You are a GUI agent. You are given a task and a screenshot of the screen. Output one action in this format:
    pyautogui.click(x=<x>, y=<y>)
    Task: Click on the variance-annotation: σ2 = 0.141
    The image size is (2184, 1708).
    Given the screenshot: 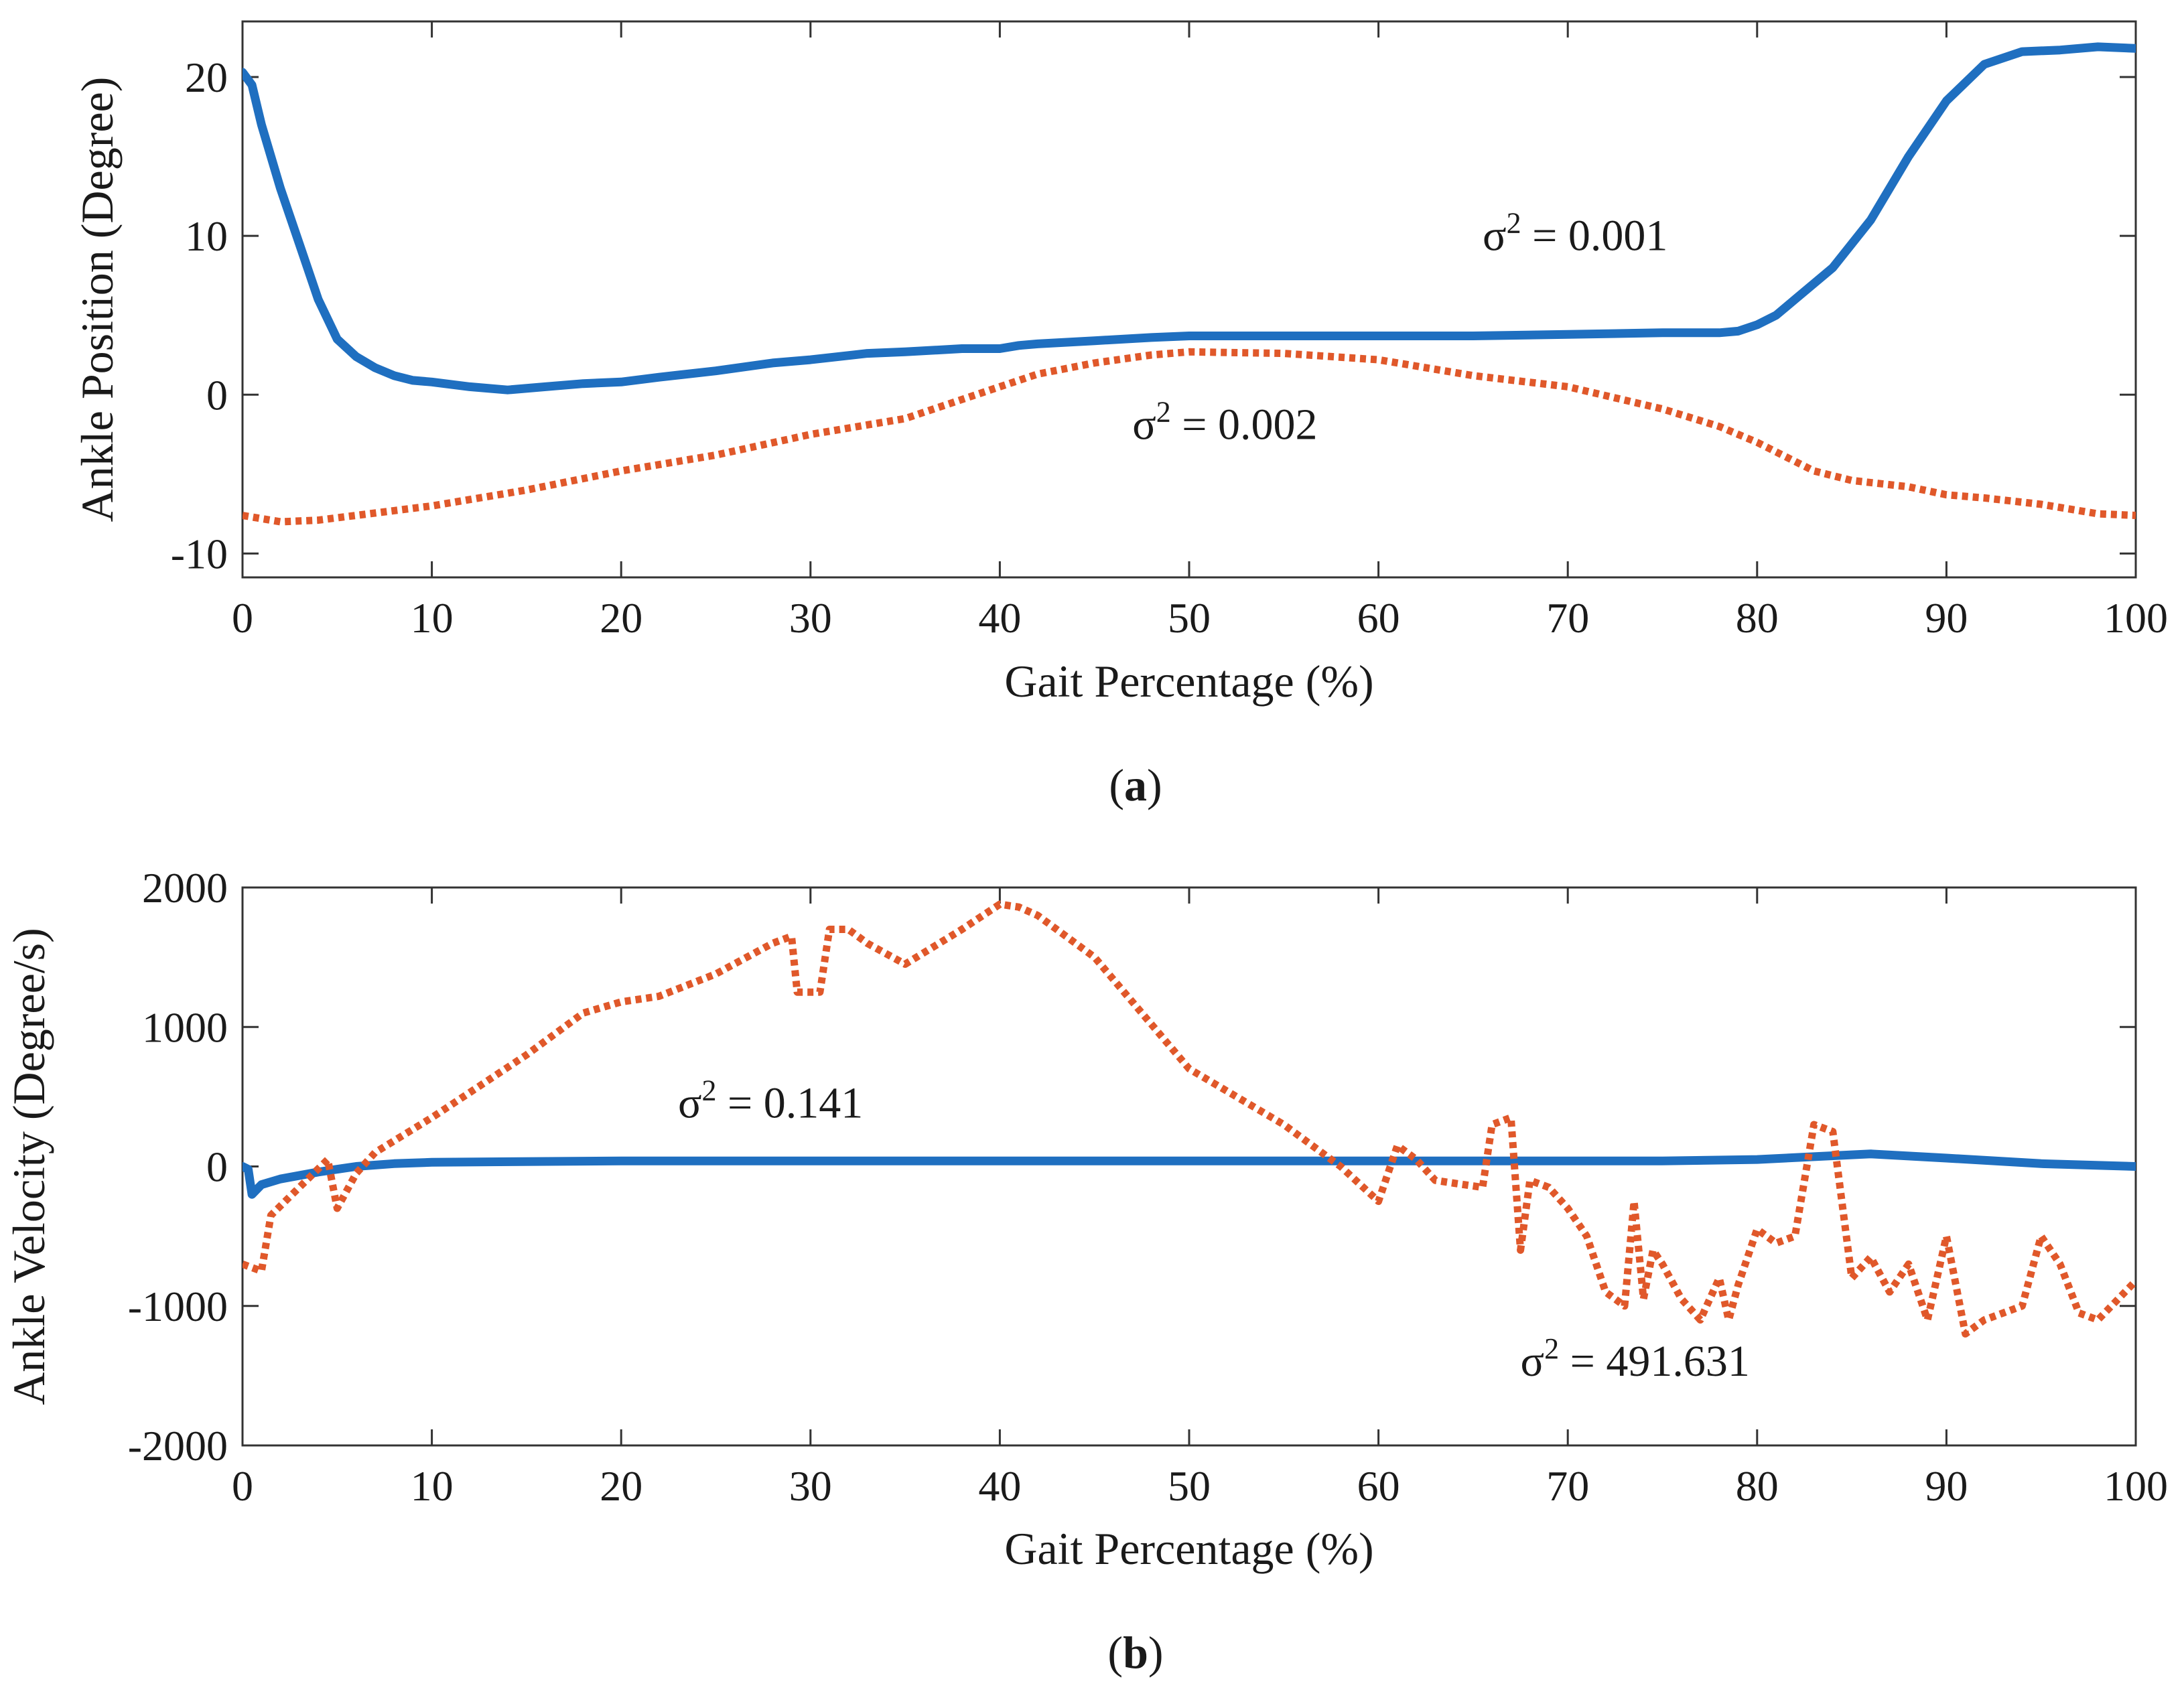 What is the action you would take?
    pyautogui.click(x=771, y=1101)
    